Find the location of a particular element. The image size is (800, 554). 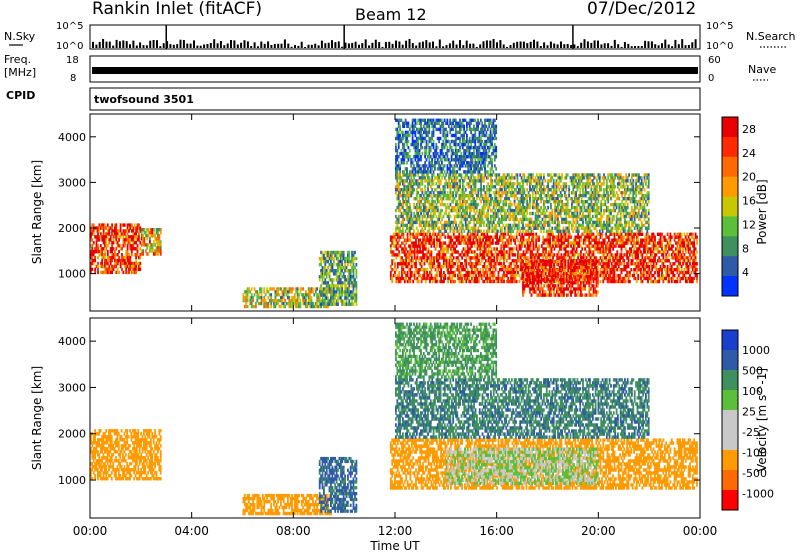

freq-unit-label: [MHz] is located at coordinates (20, 72).